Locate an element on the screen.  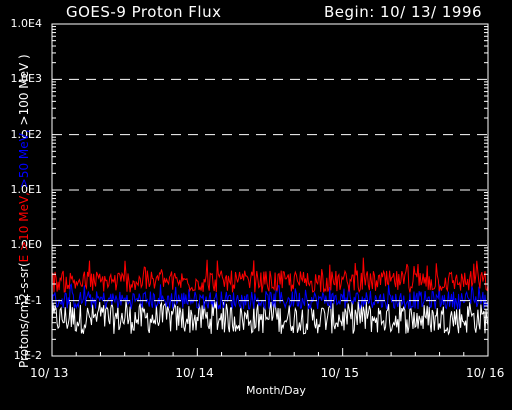
y-tick-label: 1.0E0 is located at coordinates (26, 245).